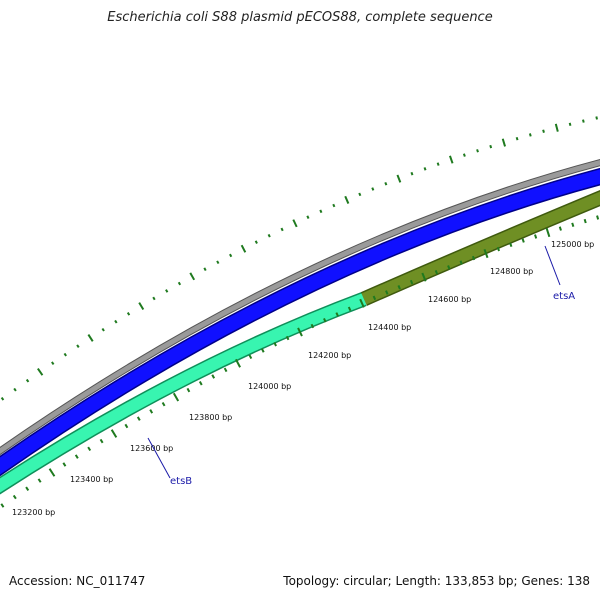  What do you see at coordinates (552, 265) in the screenshot?
I see `etsA-callout-line` at bounding box center [552, 265].